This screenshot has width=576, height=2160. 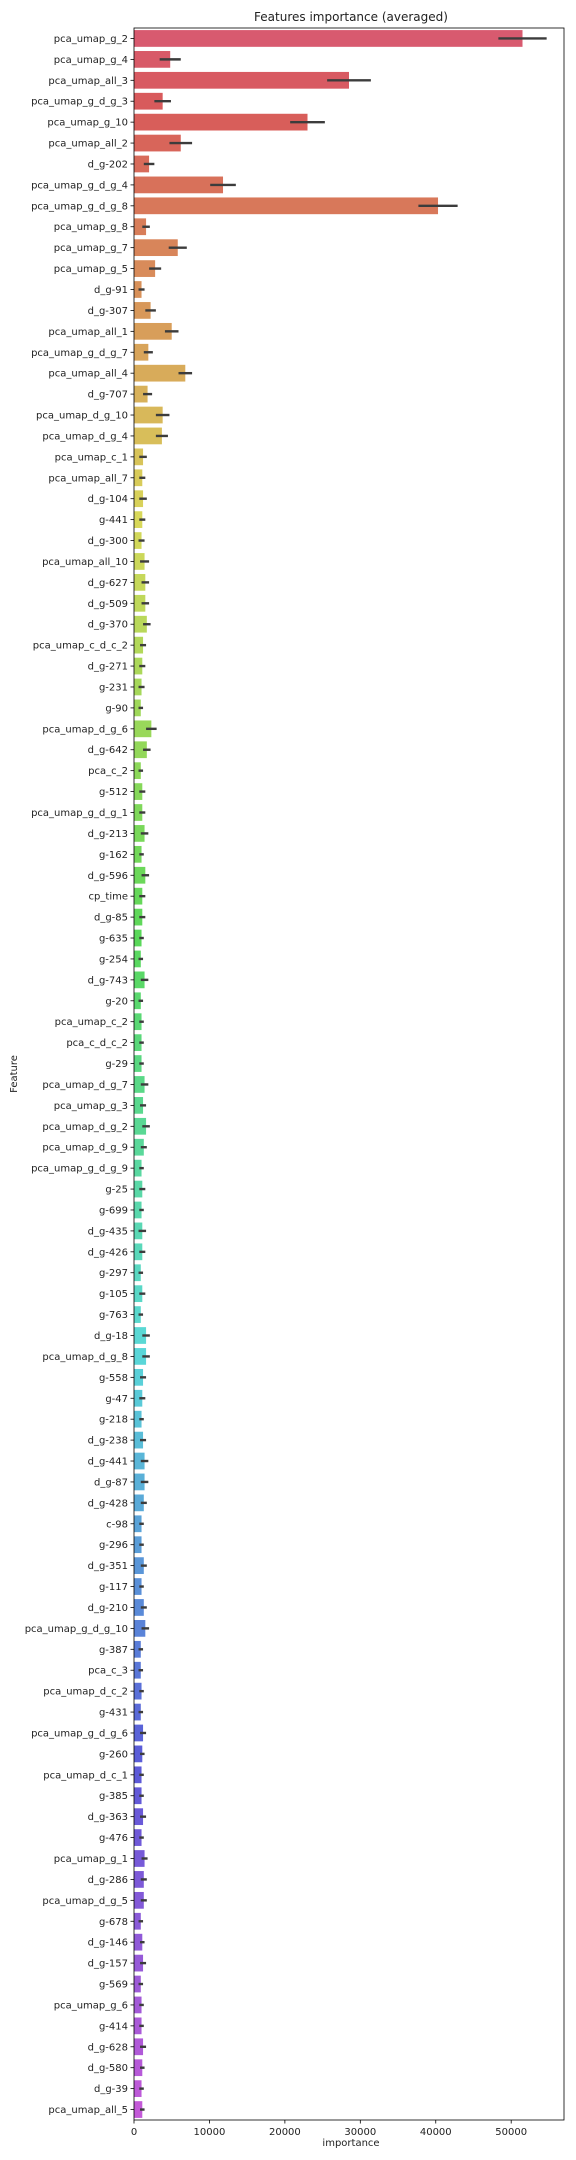 What do you see at coordinates (113, 939) in the screenshot?
I see `y-tick-label: g-635` at bounding box center [113, 939].